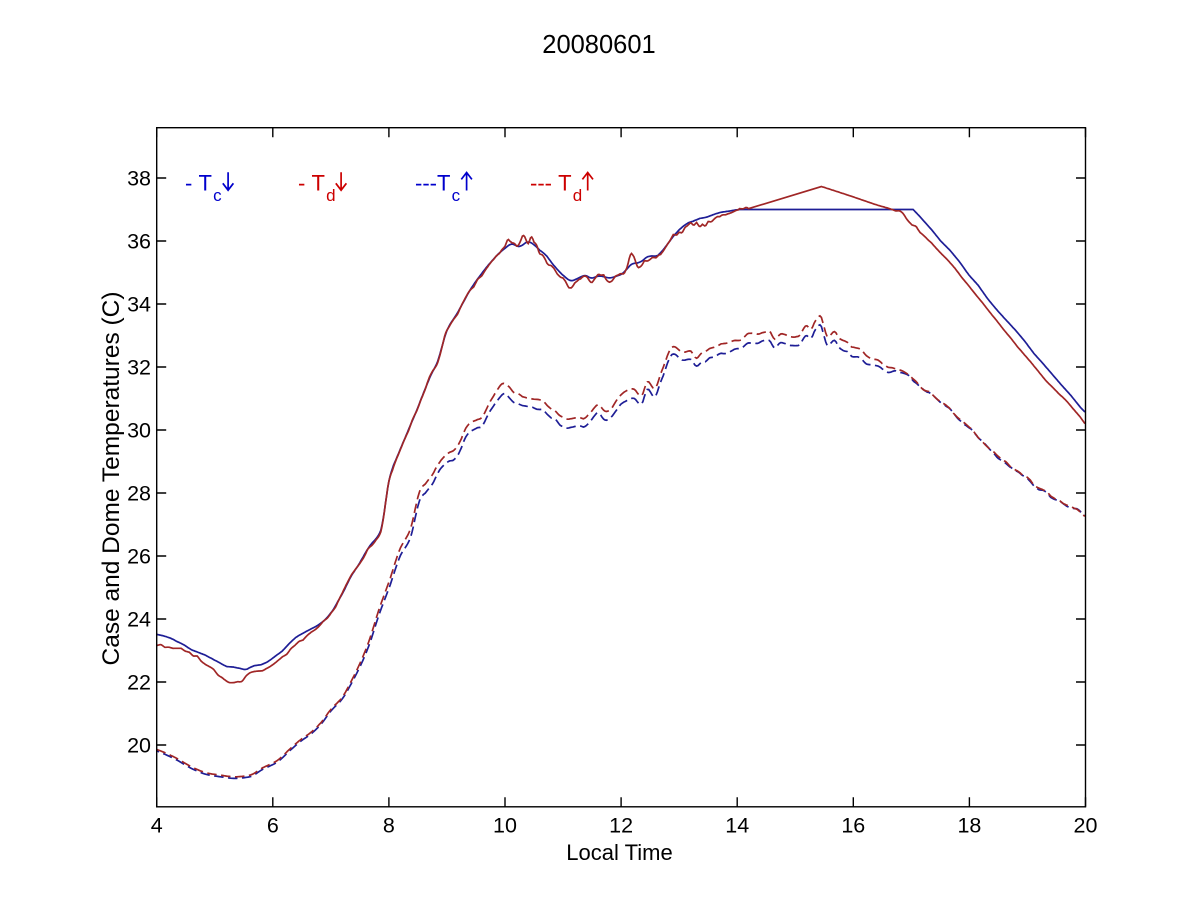 Image resolution: width=1200 pixels, height=905 pixels. I want to click on svg-text: 12, so click(621, 826).